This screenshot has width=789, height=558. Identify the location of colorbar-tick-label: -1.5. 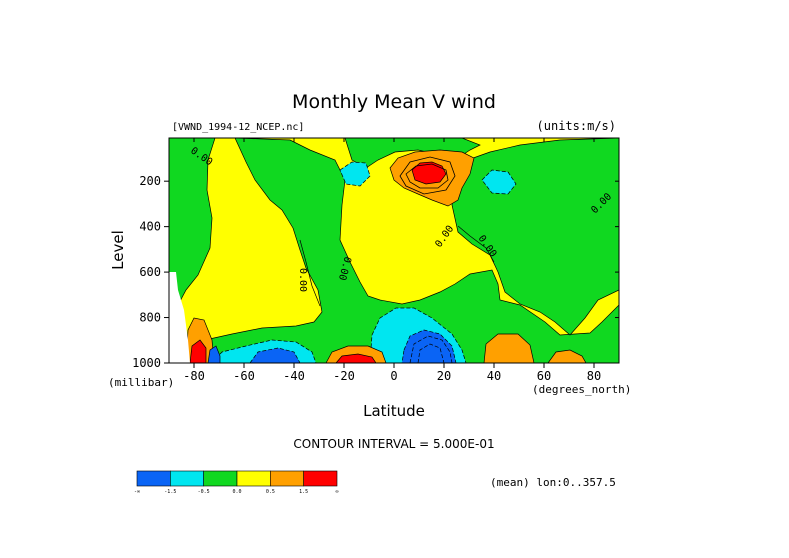
(170, 492).